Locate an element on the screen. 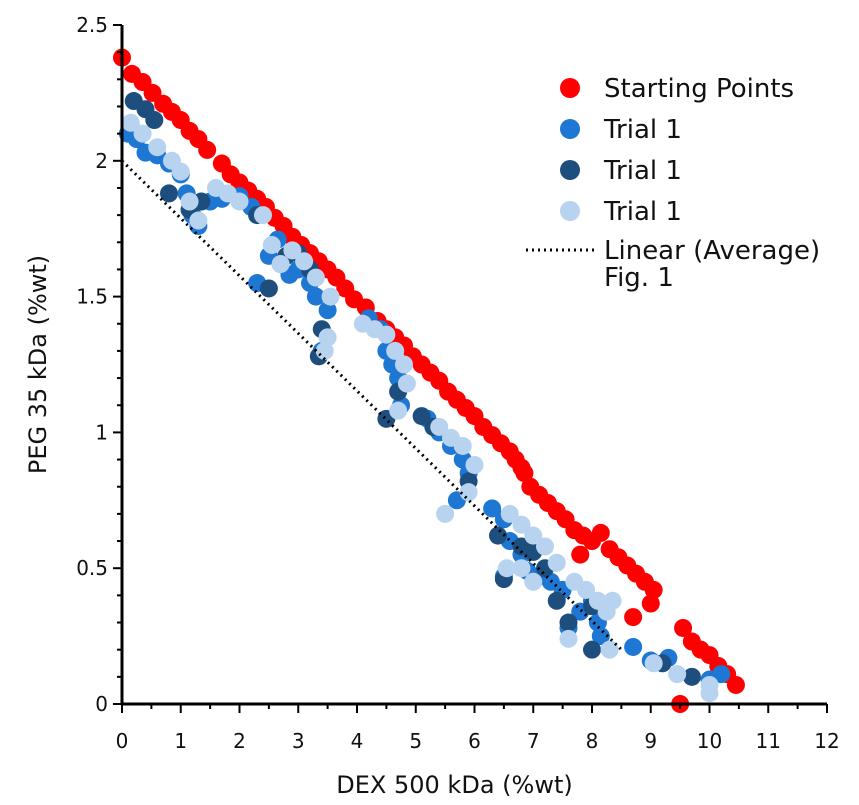  y-tick-label-5: 2.5 is located at coordinates (92, 25).